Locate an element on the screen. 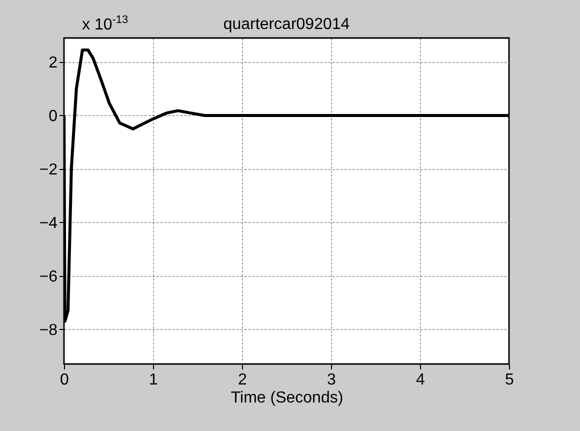 Image resolution: width=580 pixels, height=431 pixels. y-tick-label: 0 is located at coordinates (53, 116).